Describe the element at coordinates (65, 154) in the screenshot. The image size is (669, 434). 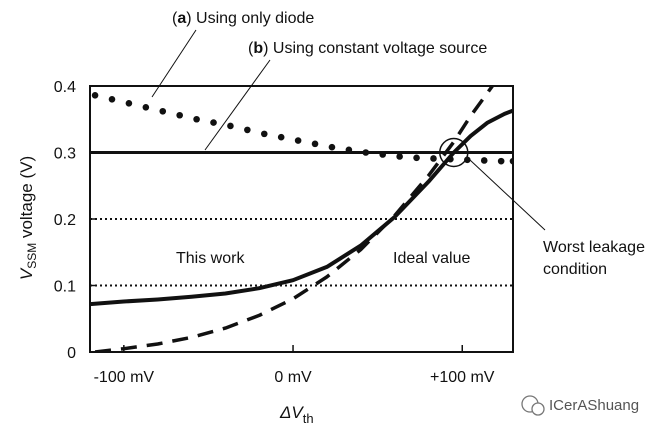
I see `y-tick-label: 0.3` at that location.